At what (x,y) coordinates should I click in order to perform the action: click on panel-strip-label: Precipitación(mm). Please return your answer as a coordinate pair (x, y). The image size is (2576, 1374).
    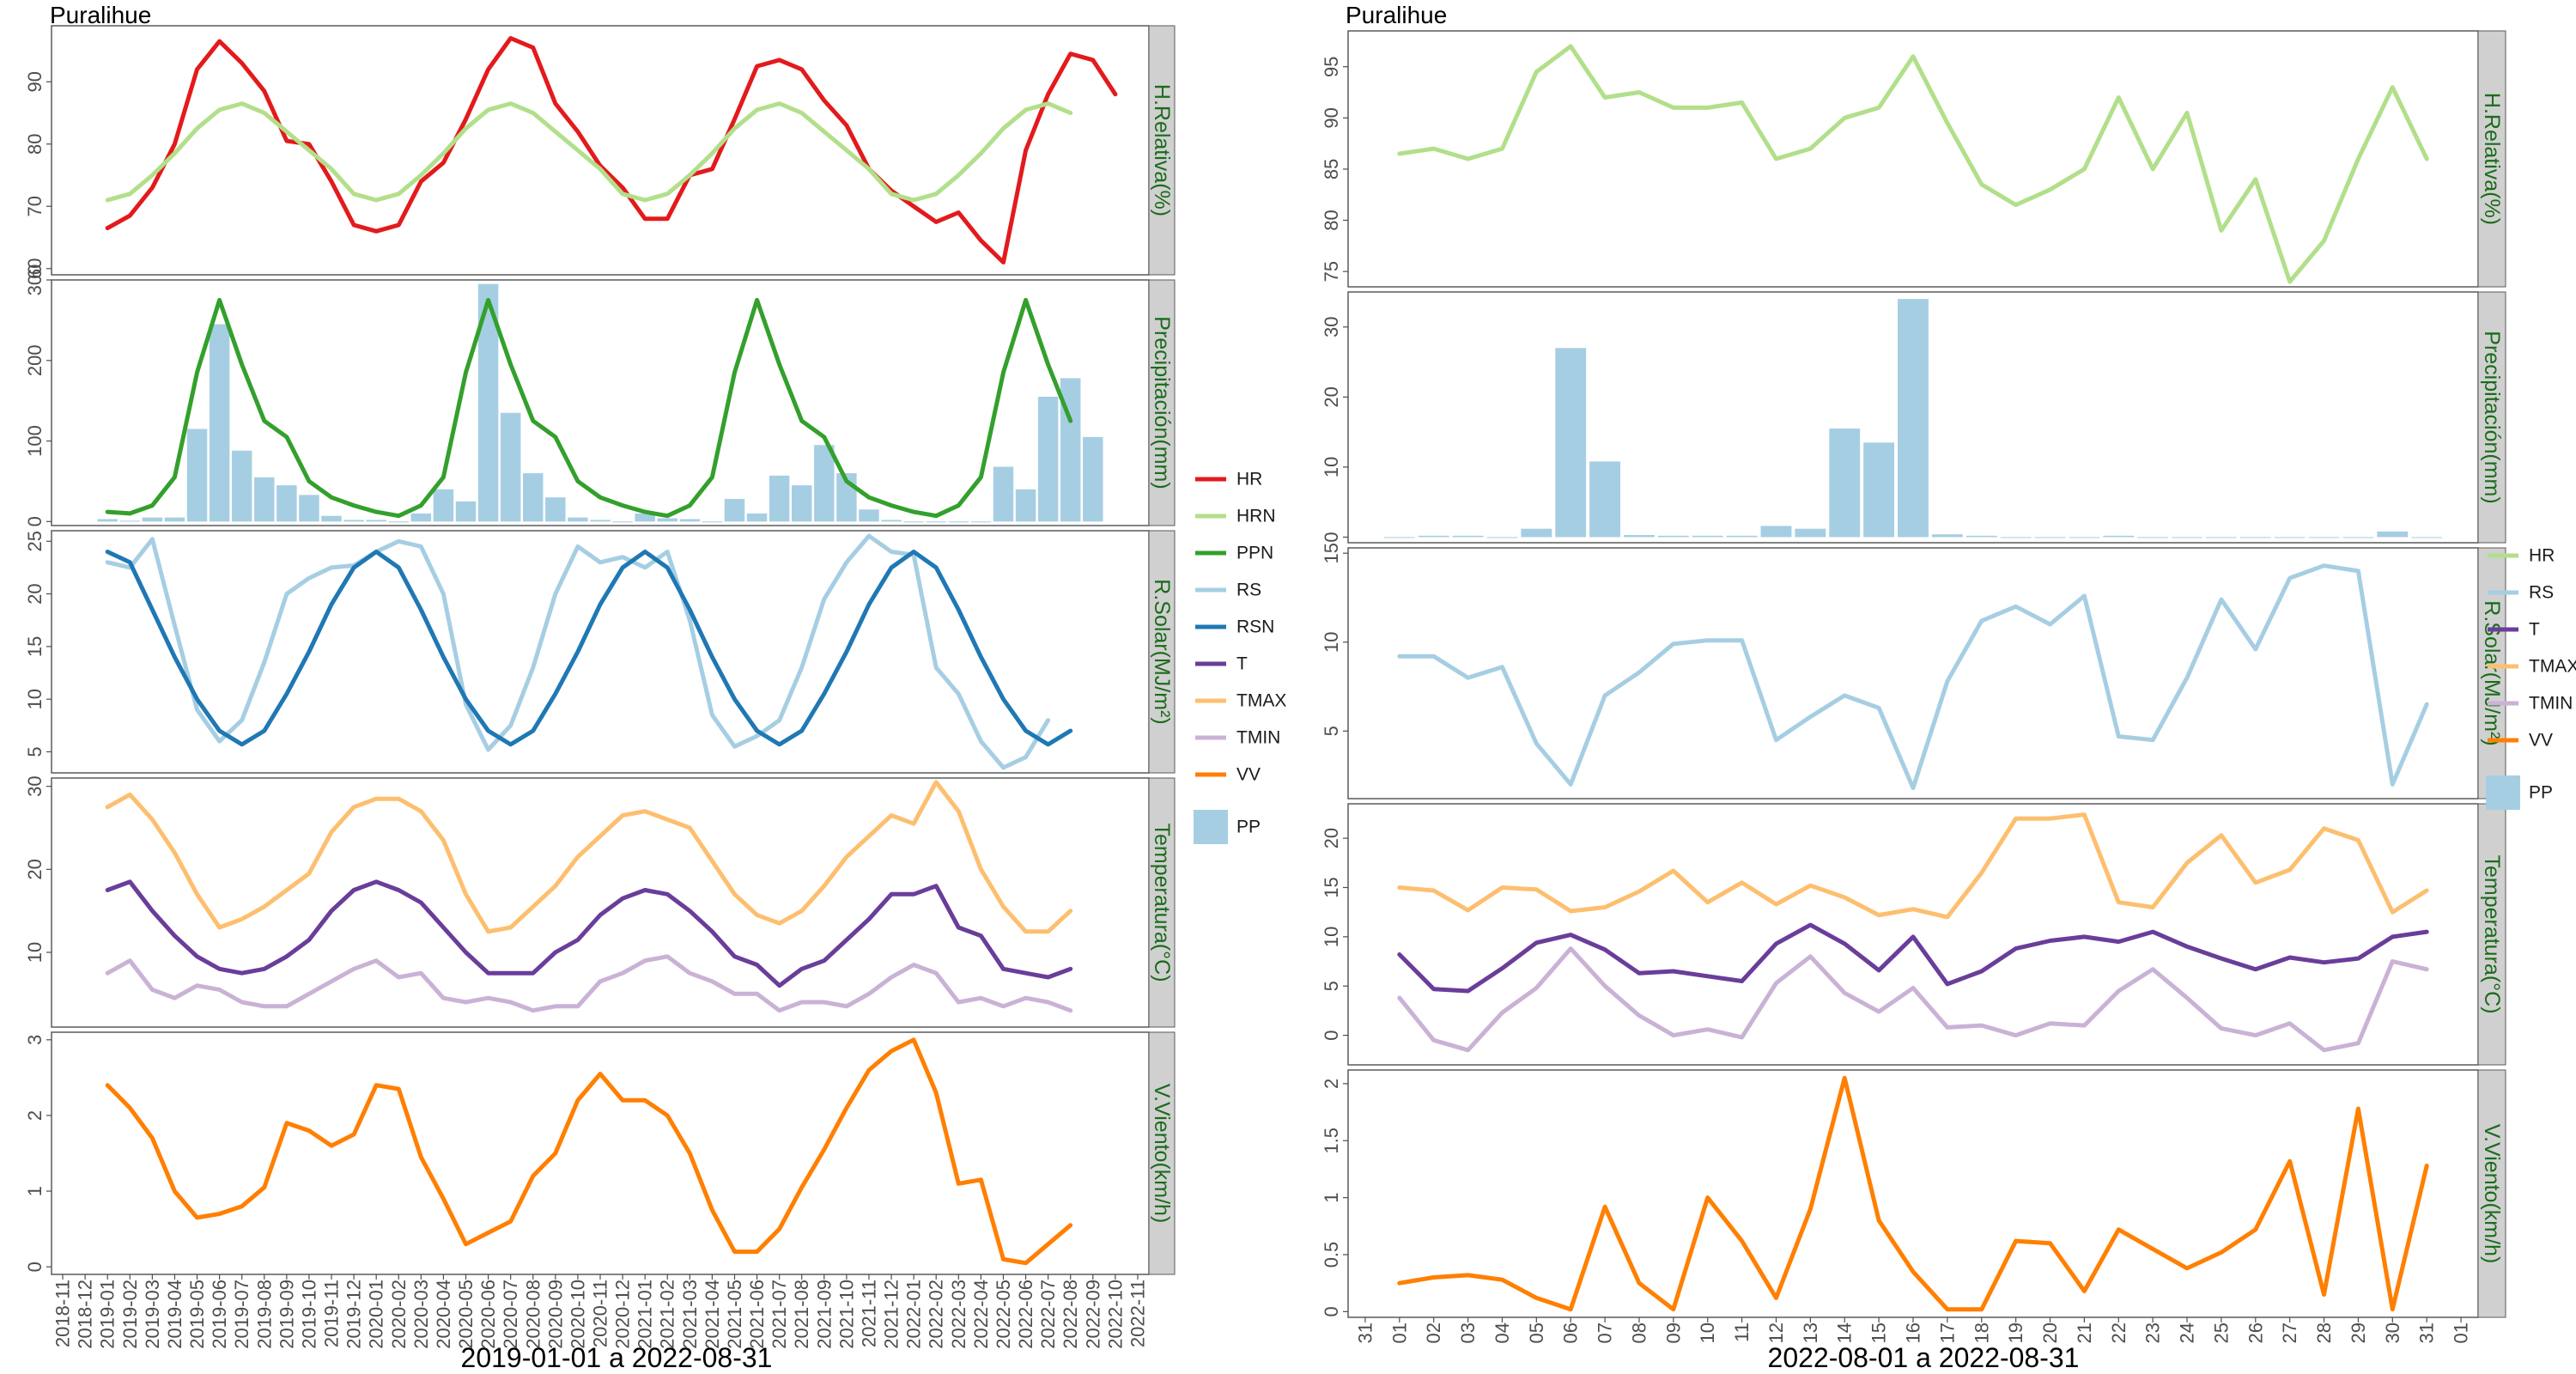
    Looking at the image, I should click on (2492, 417).